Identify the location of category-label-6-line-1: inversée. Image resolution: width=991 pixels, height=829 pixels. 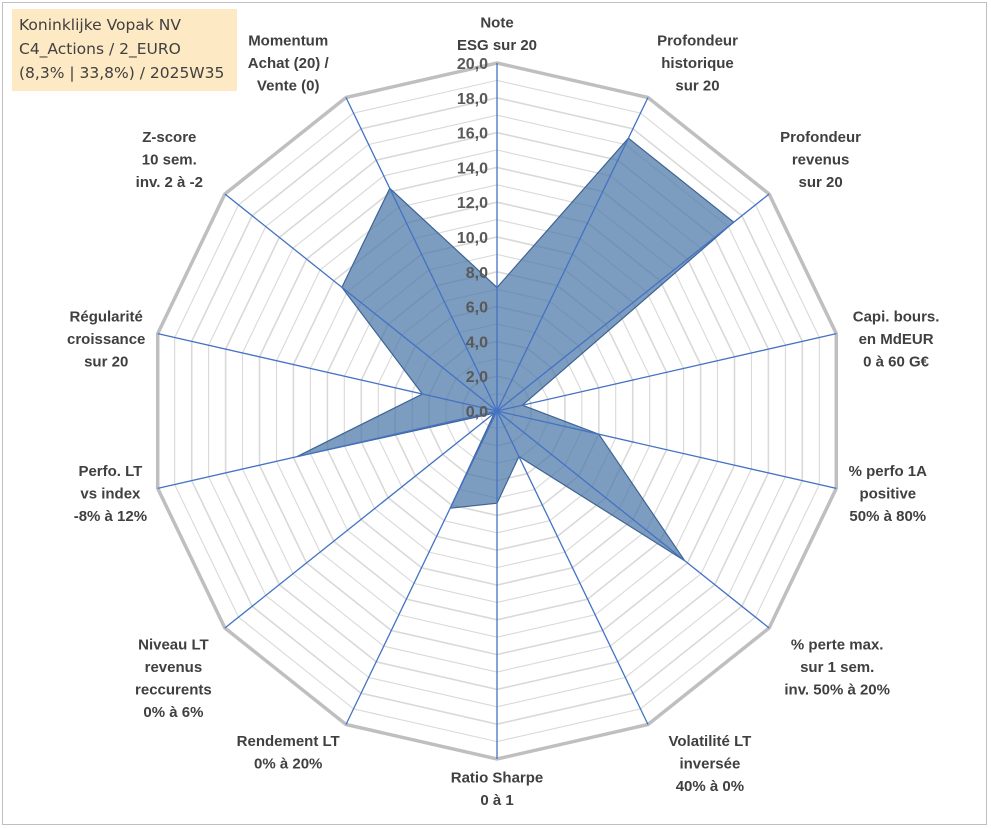
(709, 764).